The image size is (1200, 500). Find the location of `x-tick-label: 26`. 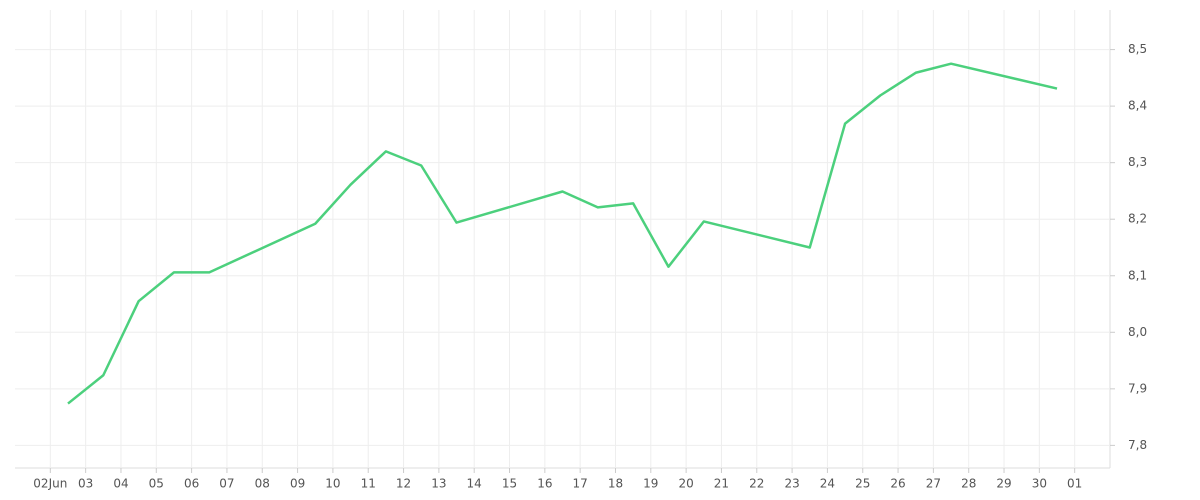

x-tick-label: 26 is located at coordinates (897, 484).